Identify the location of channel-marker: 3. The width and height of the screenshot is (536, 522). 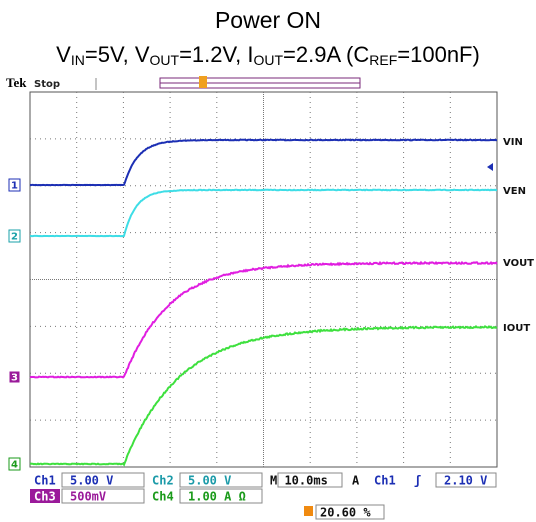
(14, 378).